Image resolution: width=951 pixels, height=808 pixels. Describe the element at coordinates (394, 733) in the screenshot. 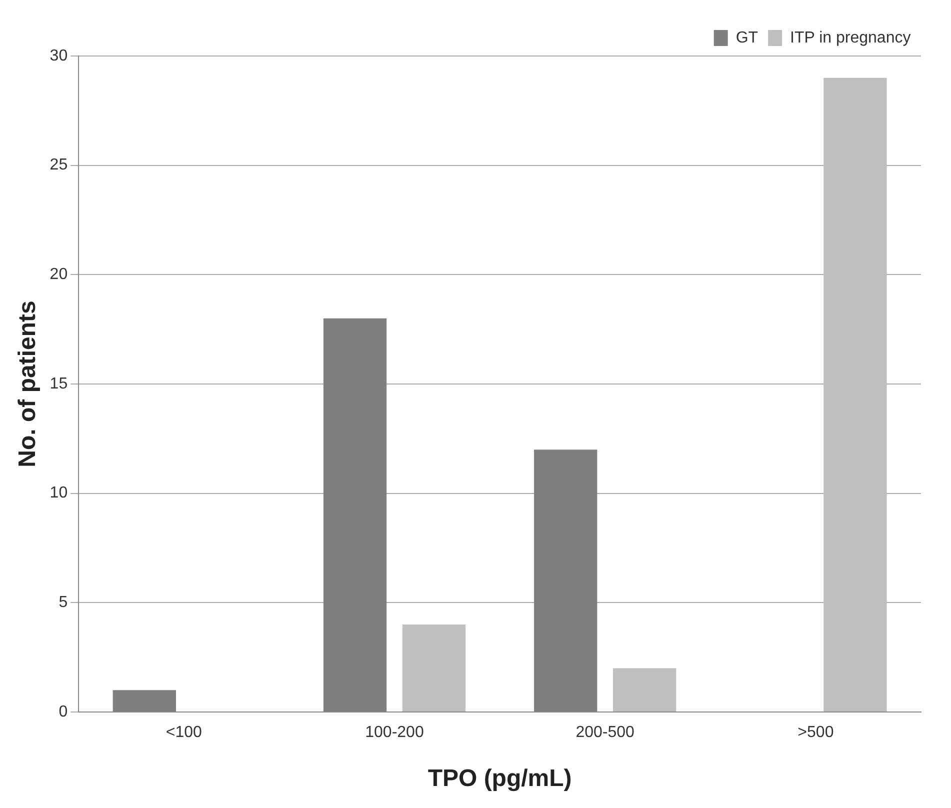

I see `x-tick-label: 100-200` at that location.